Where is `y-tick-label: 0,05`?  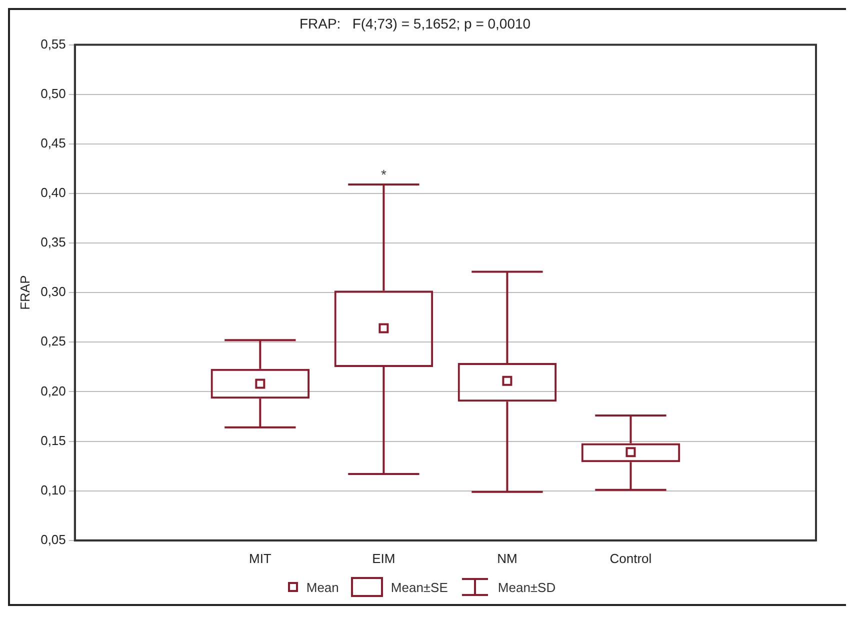
y-tick-label: 0,05 is located at coordinates (53, 539).